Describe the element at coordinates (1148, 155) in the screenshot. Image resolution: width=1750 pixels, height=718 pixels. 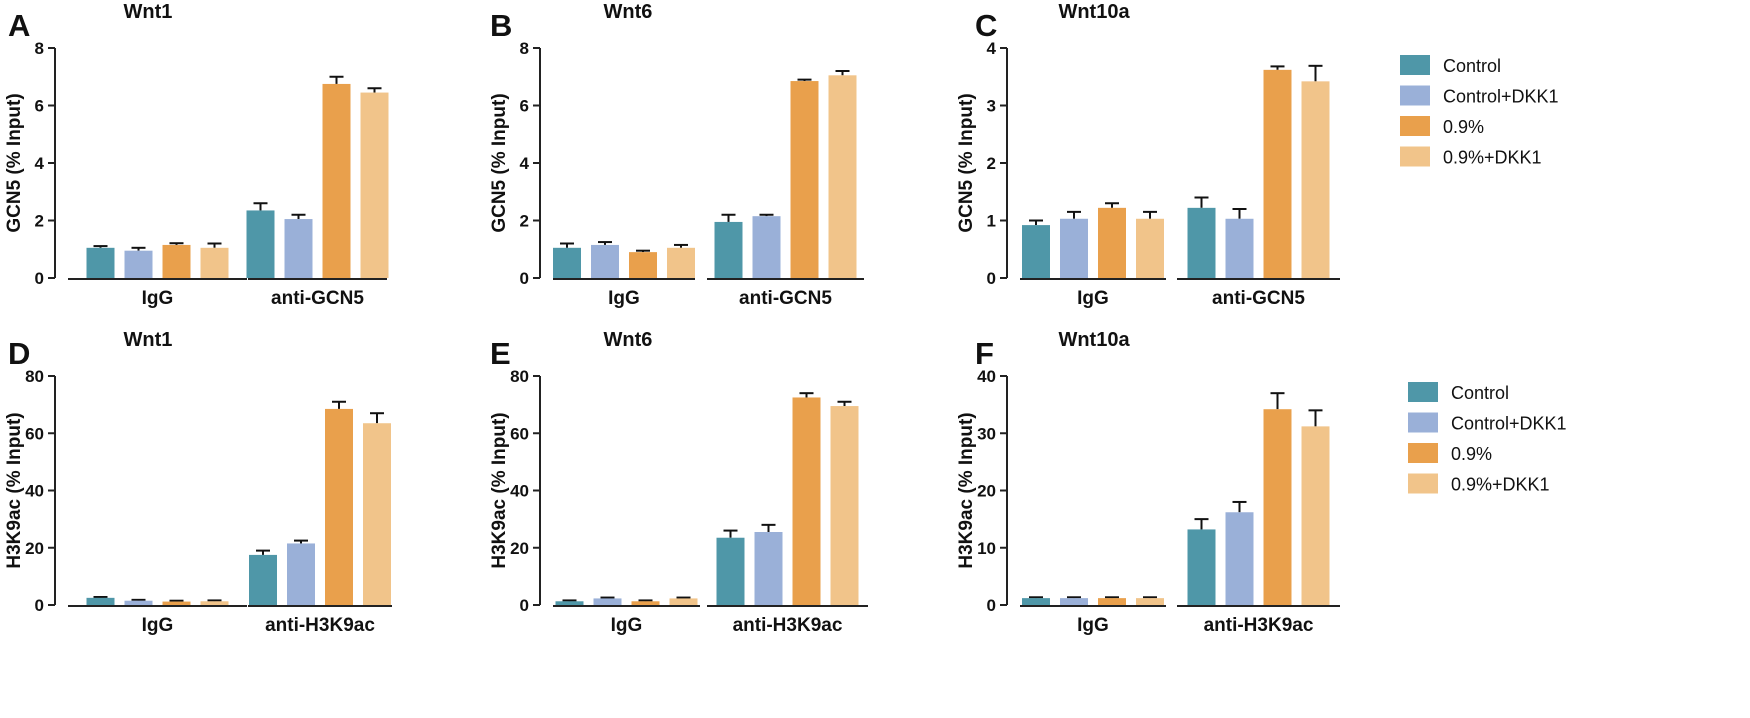
I see `chart-panel-c: C Wnt10a 0 1 2 3 4 GCN5 (% Input) IgG anti-GCN5` at that location.